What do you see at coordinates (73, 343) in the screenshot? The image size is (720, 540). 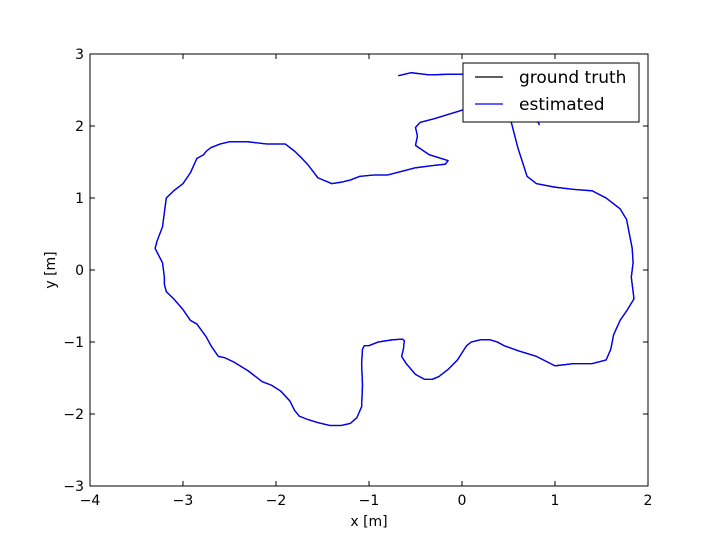 I see `y-tick-label: −1` at bounding box center [73, 343].